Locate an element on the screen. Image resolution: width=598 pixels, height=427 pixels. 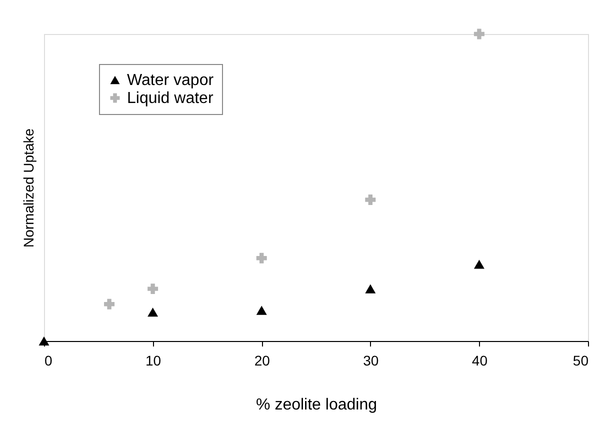
x-tick-label: 40 is located at coordinates (480, 360).